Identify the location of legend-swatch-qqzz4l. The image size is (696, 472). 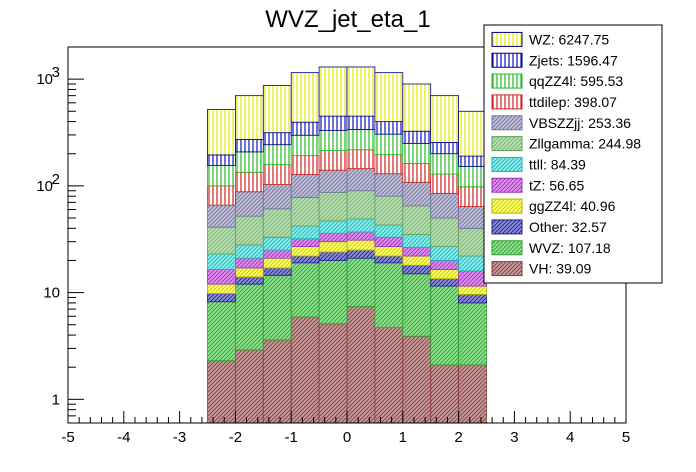
(507, 81).